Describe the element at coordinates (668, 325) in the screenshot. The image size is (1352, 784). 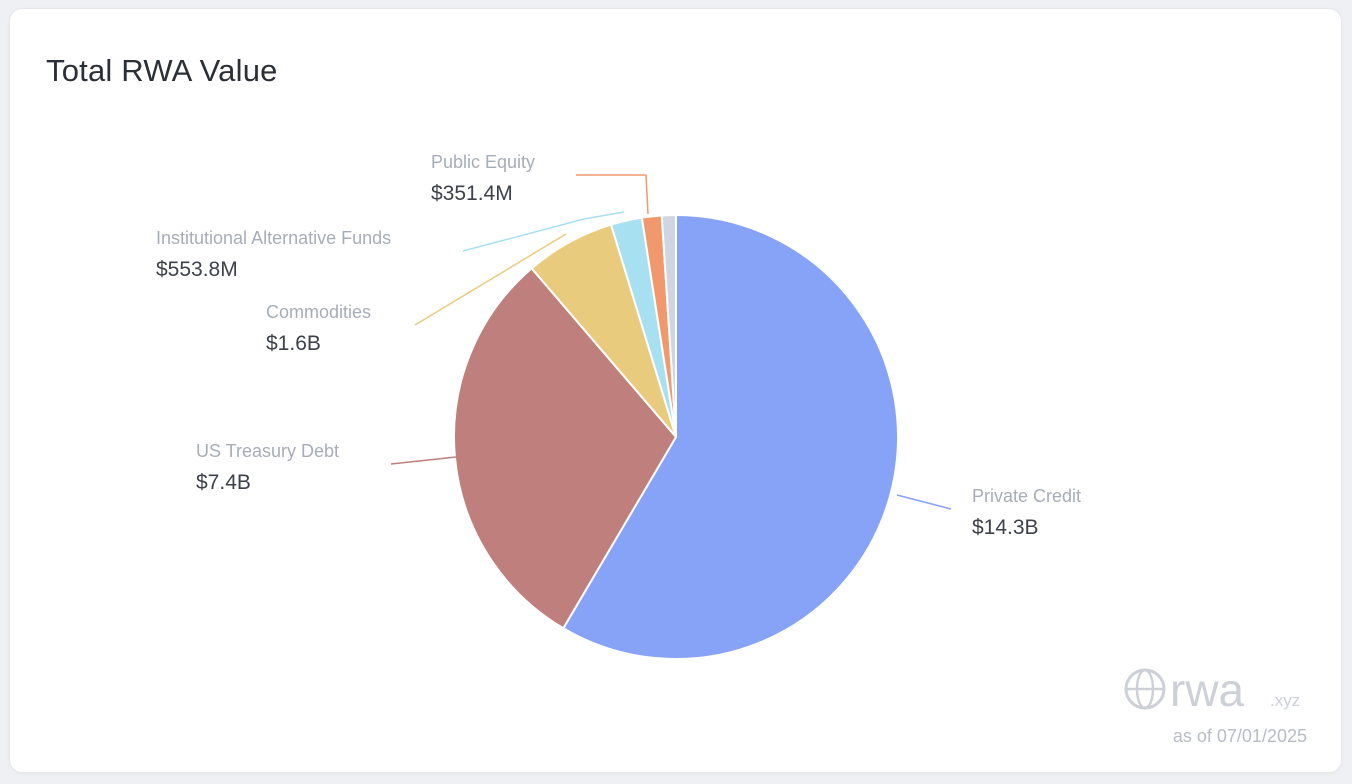
I see `pie-slice-other` at that location.